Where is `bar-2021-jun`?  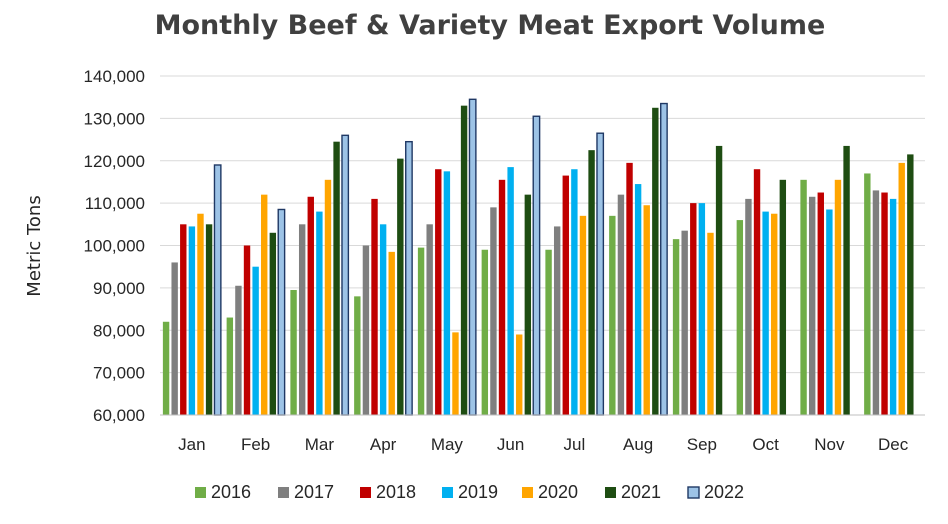 bar-2021-jun is located at coordinates (528, 304).